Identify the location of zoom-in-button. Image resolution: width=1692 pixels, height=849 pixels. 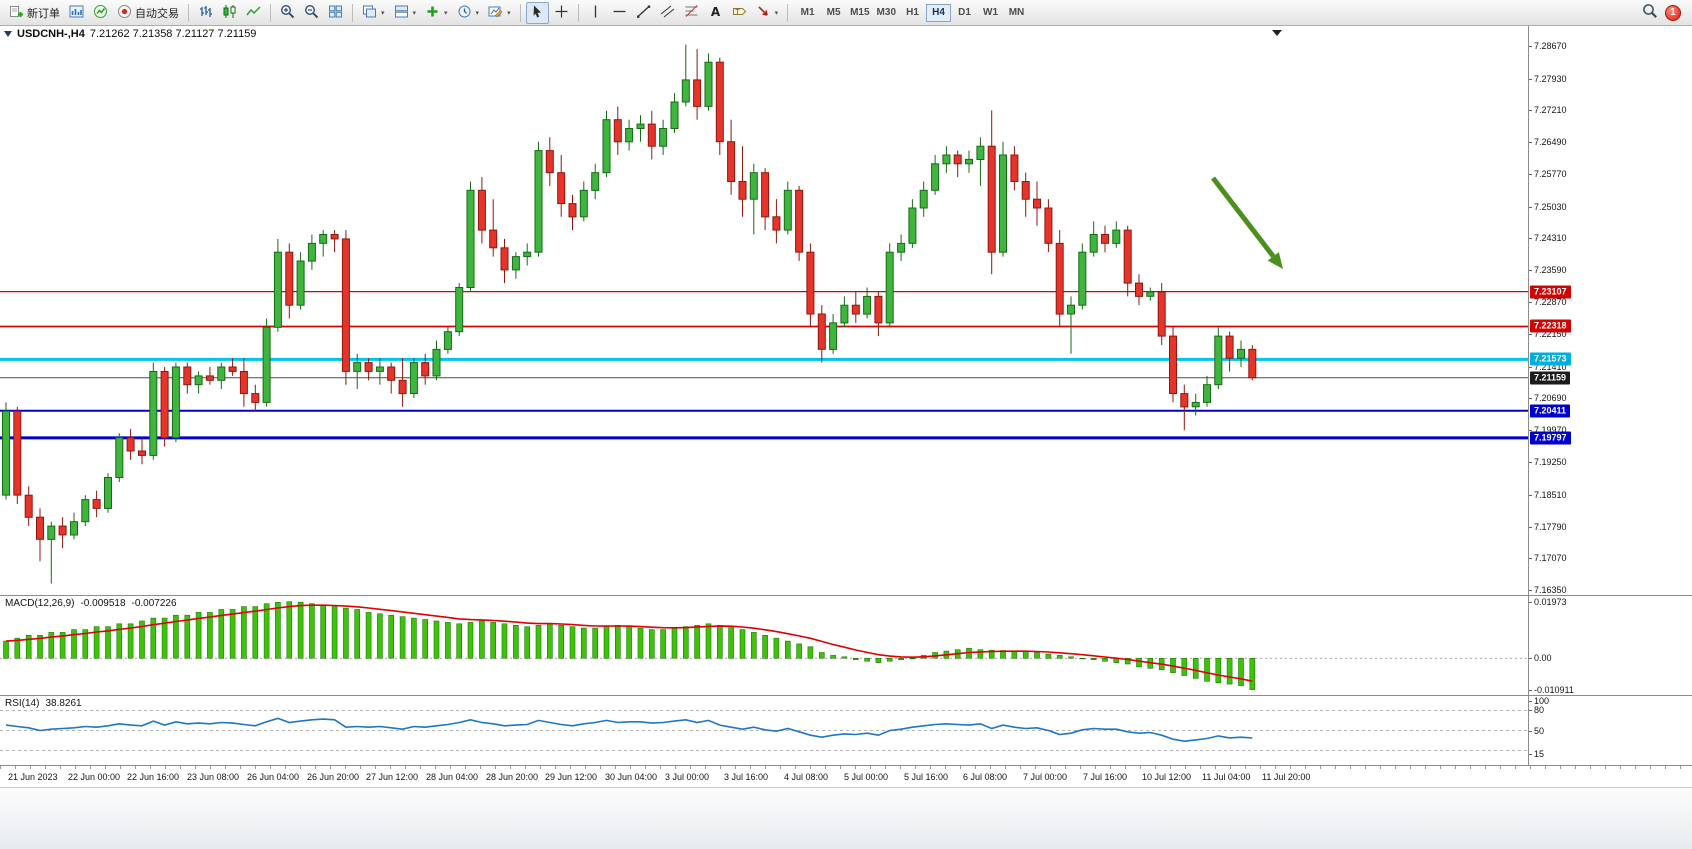
(287, 13).